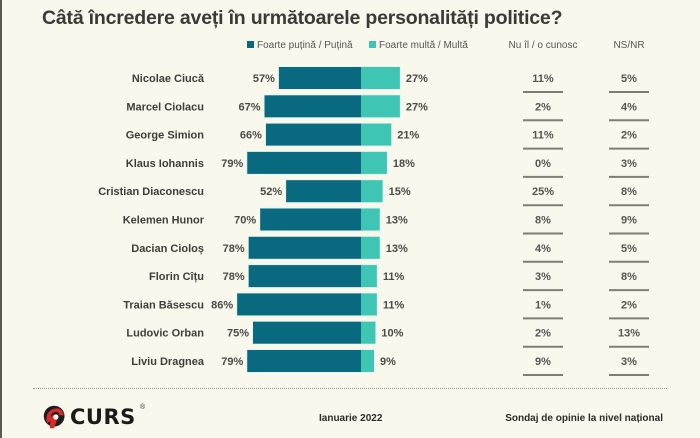 The image size is (700, 438). I want to click on data-label-high-trust: 9%, so click(388, 362).